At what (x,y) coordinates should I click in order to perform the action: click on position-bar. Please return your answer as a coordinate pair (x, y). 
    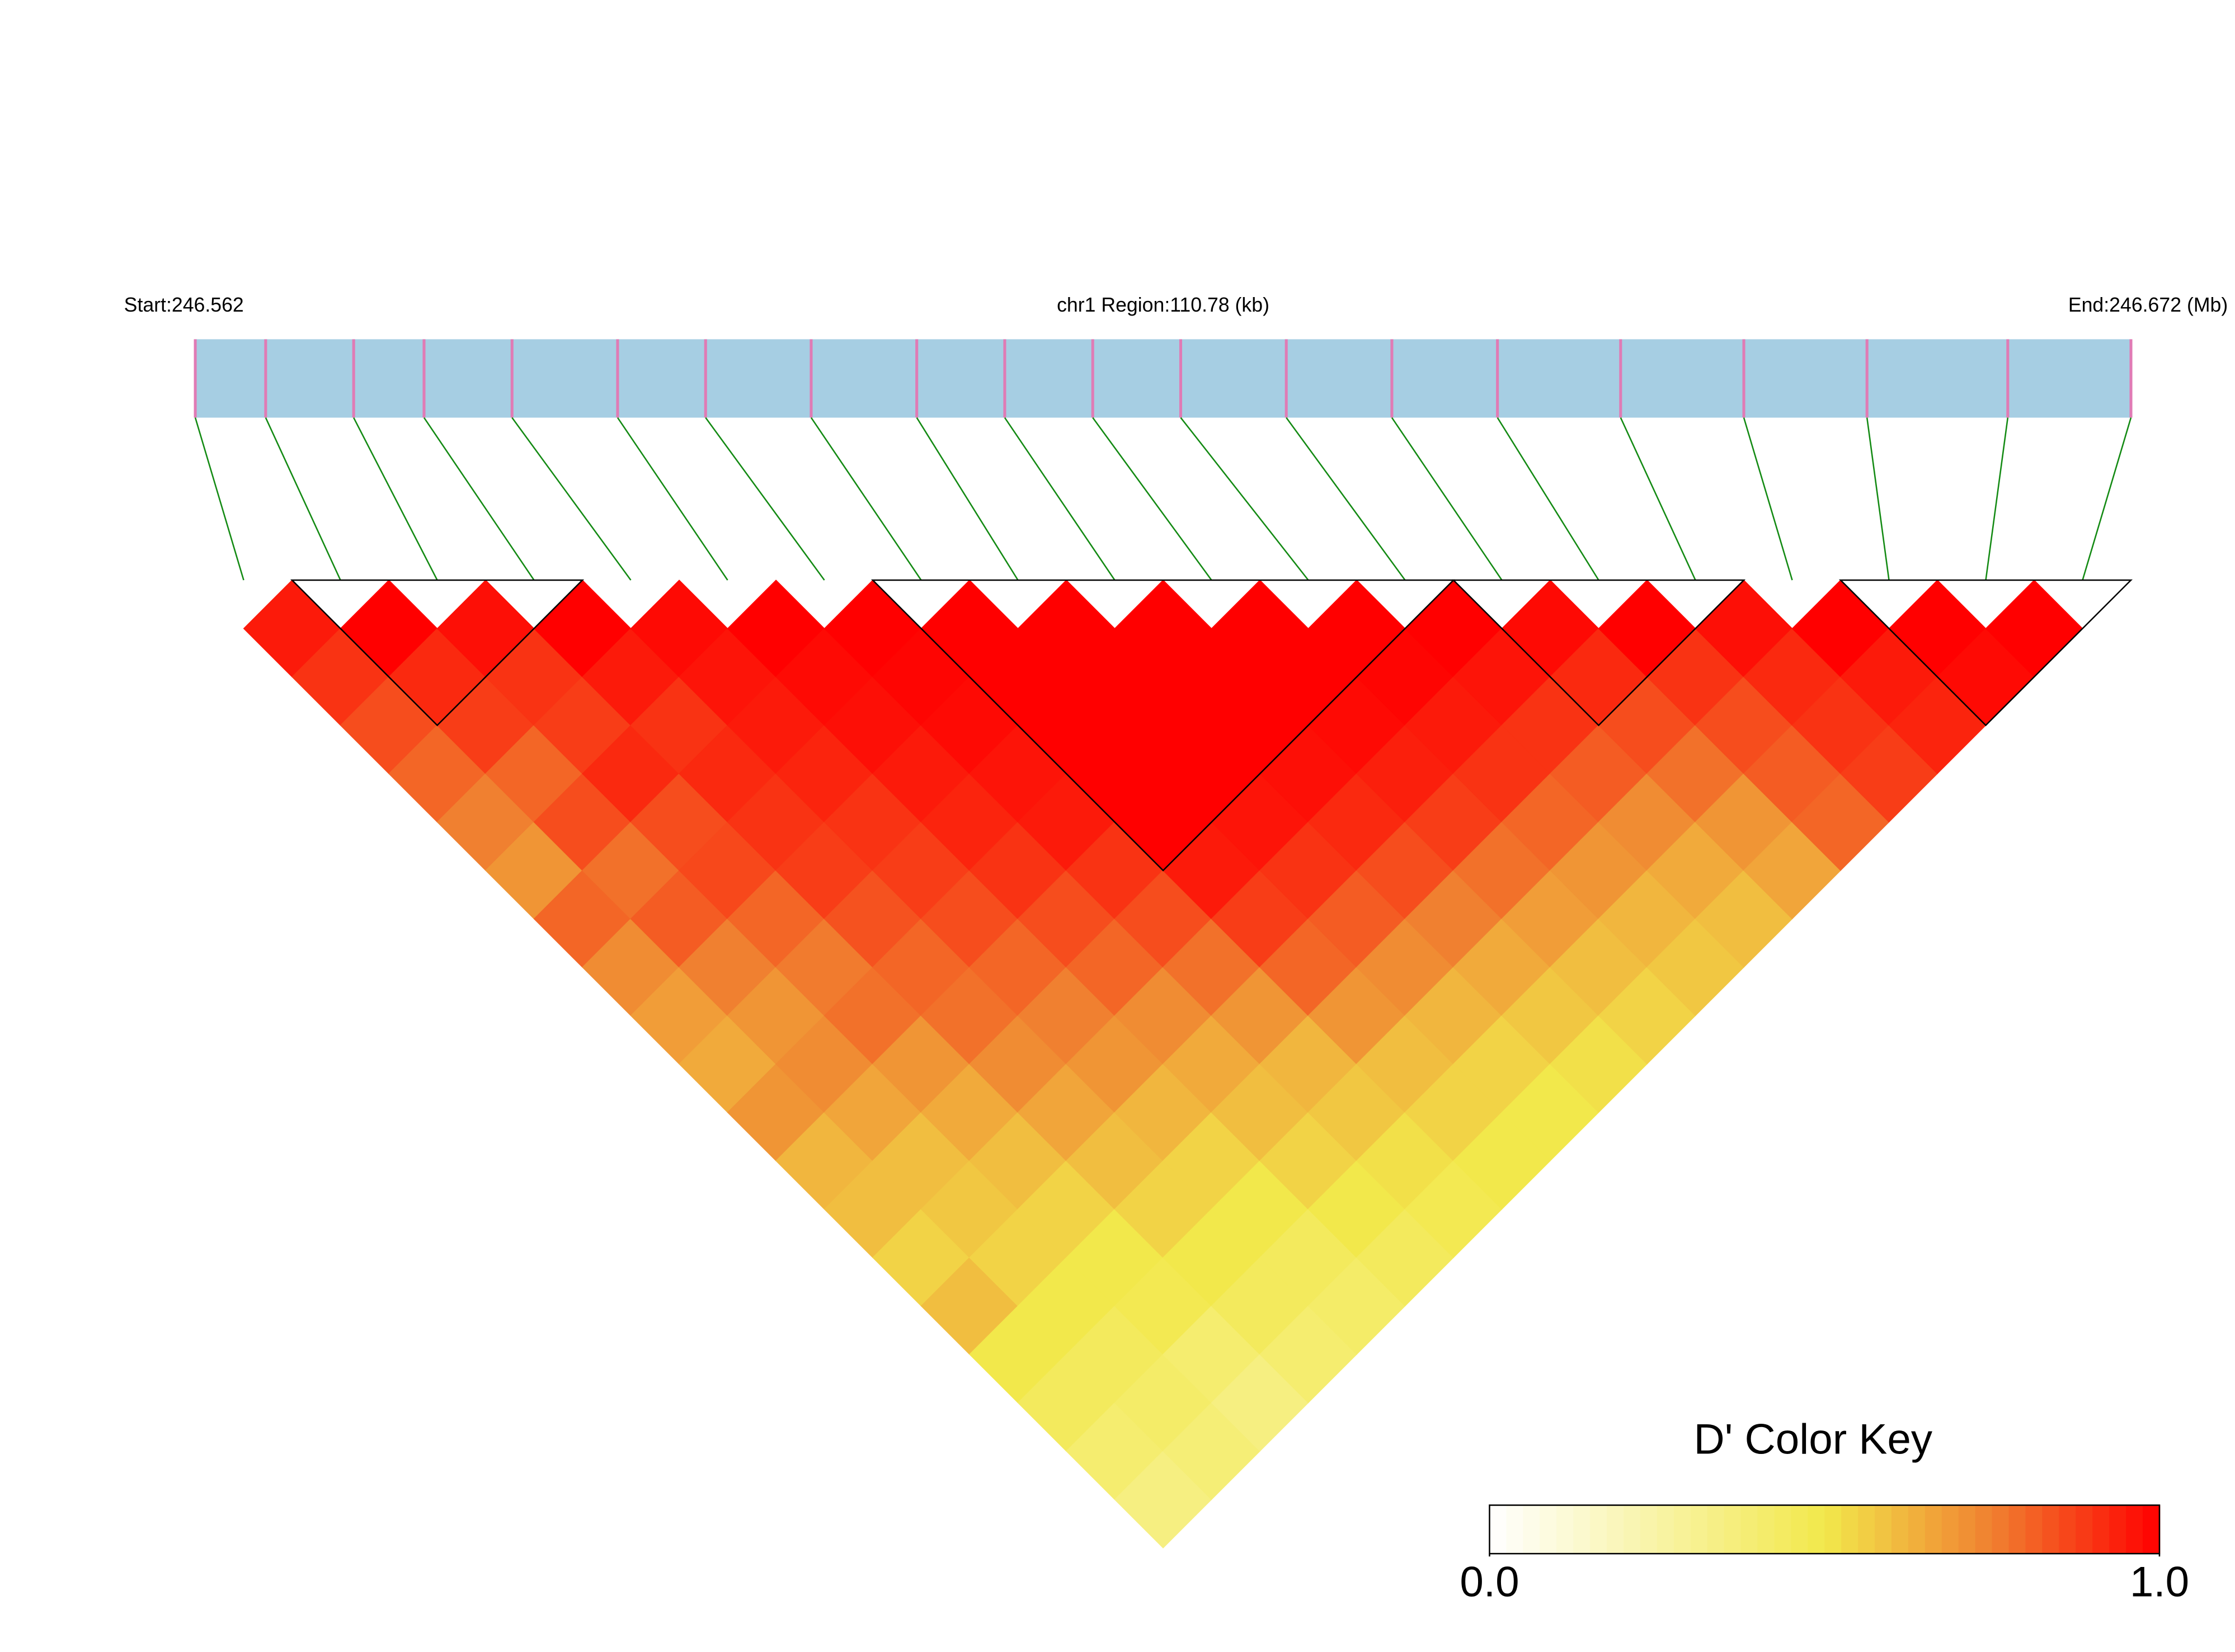
    Looking at the image, I should click on (1163, 379).